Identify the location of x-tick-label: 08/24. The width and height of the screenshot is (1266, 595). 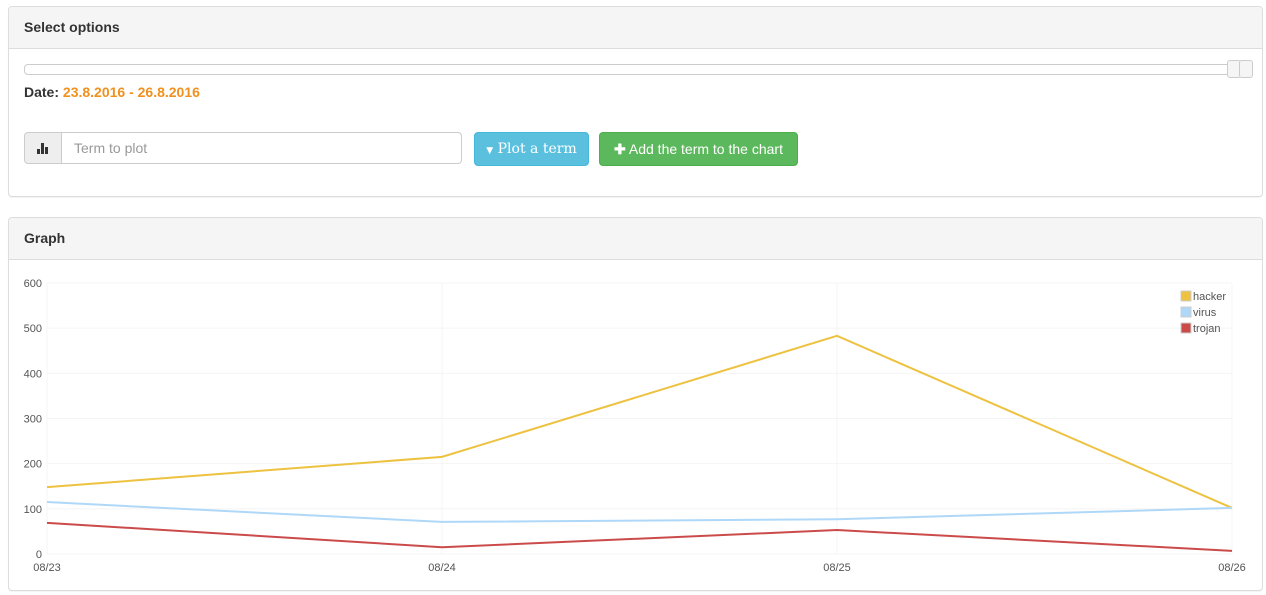
(442, 568).